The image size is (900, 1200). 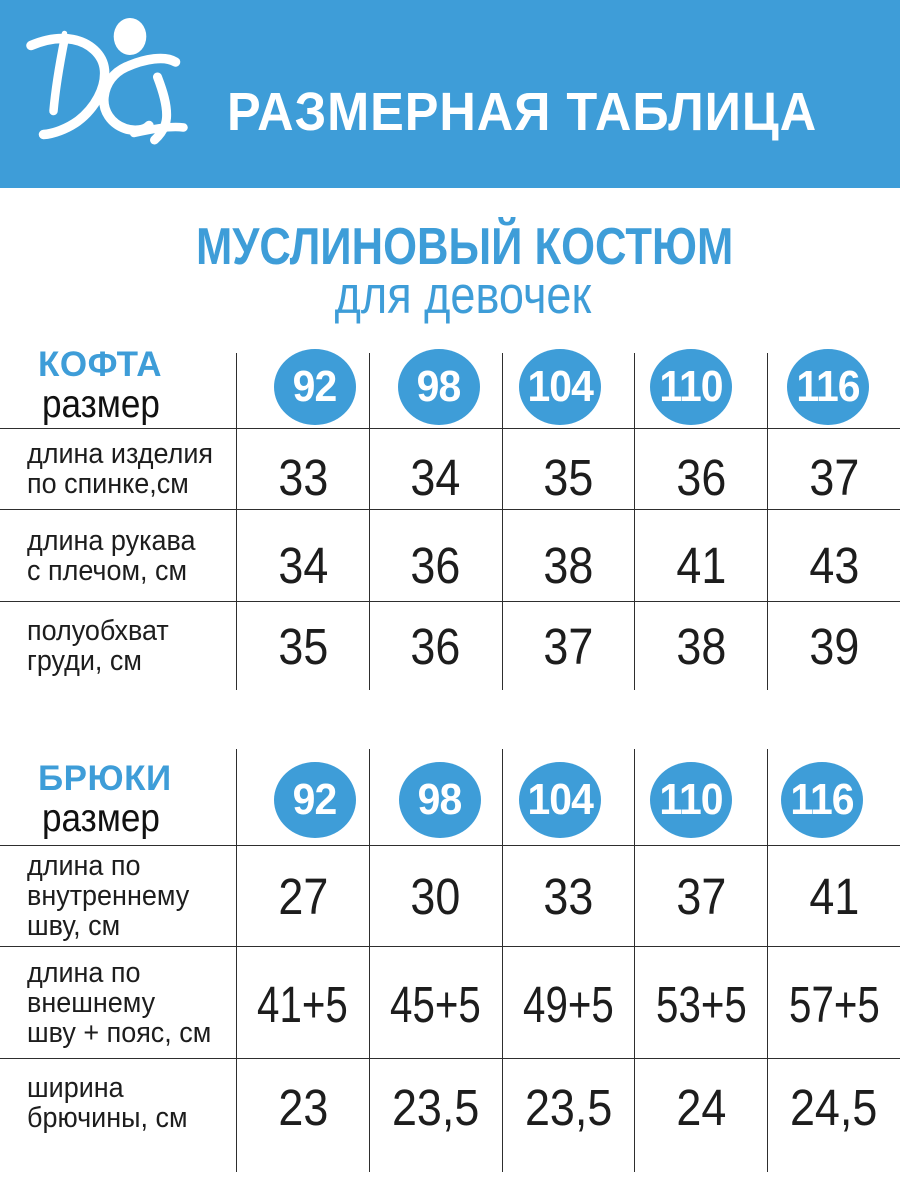 I want to click on size-word: размер, so click(x=101, y=818).